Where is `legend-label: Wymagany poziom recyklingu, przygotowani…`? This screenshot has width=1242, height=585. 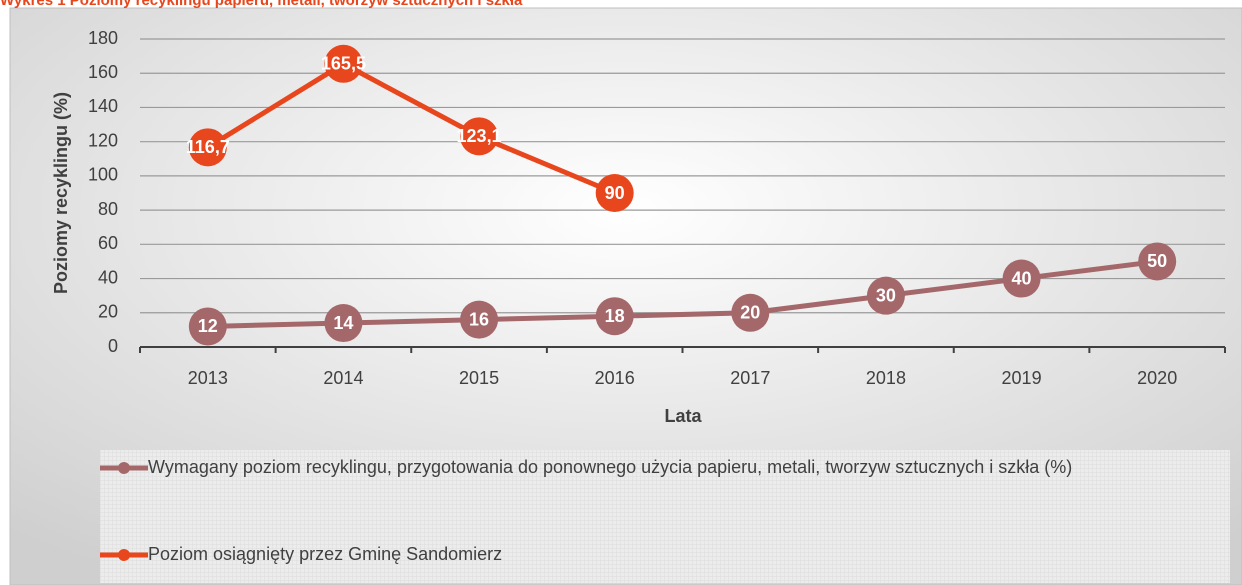
legend-label: Wymagany poziom recyklingu, przygotowani… is located at coordinates (610, 467).